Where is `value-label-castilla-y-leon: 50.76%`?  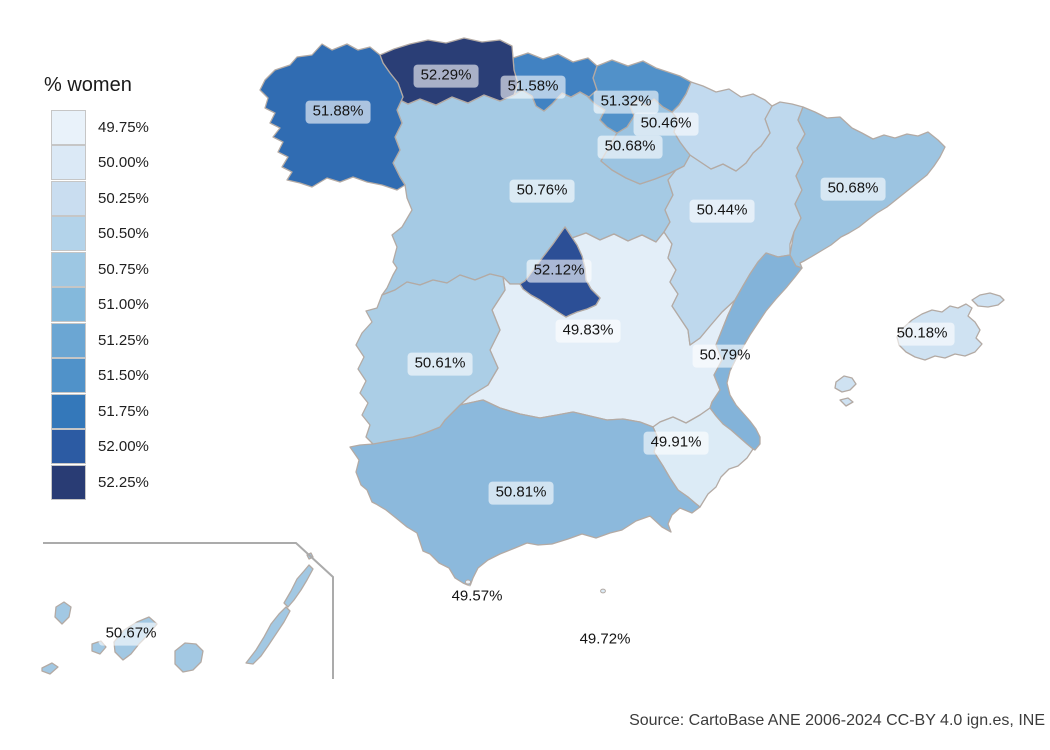 value-label-castilla-y-leon: 50.76% is located at coordinates (542, 191).